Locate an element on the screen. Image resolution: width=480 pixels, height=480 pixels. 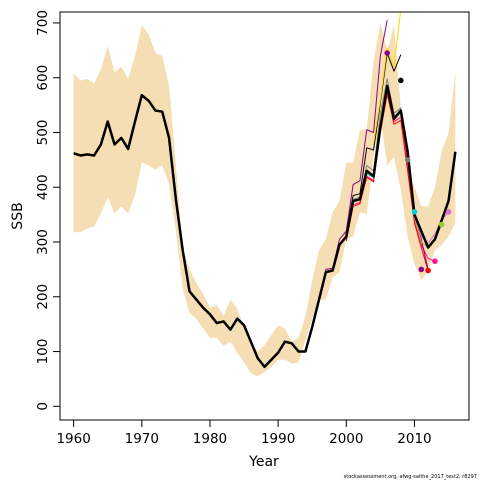
y-axis-title: SSB is located at coordinates (18, 215).